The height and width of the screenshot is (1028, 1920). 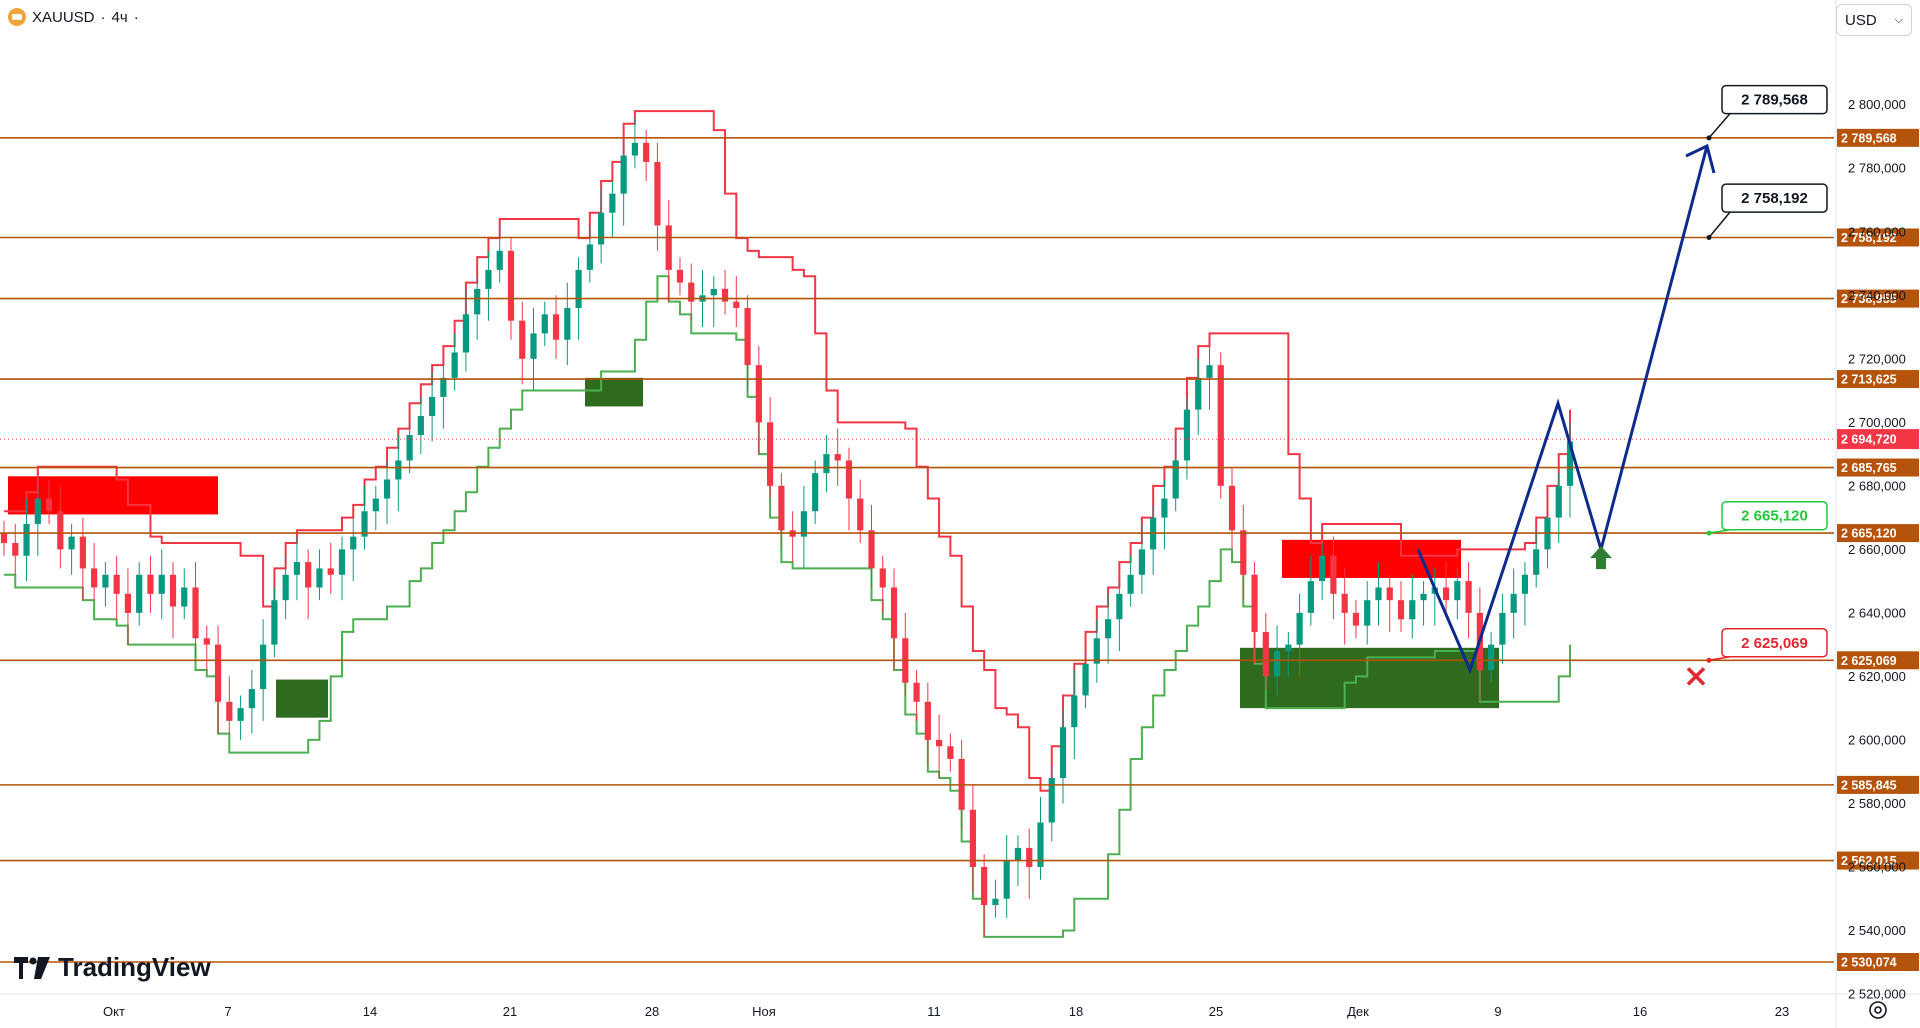 What do you see at coordinates (112, 967) in the screenshot?
I see `tradingview-logo: TradingView` at bounding box center [112, 967].